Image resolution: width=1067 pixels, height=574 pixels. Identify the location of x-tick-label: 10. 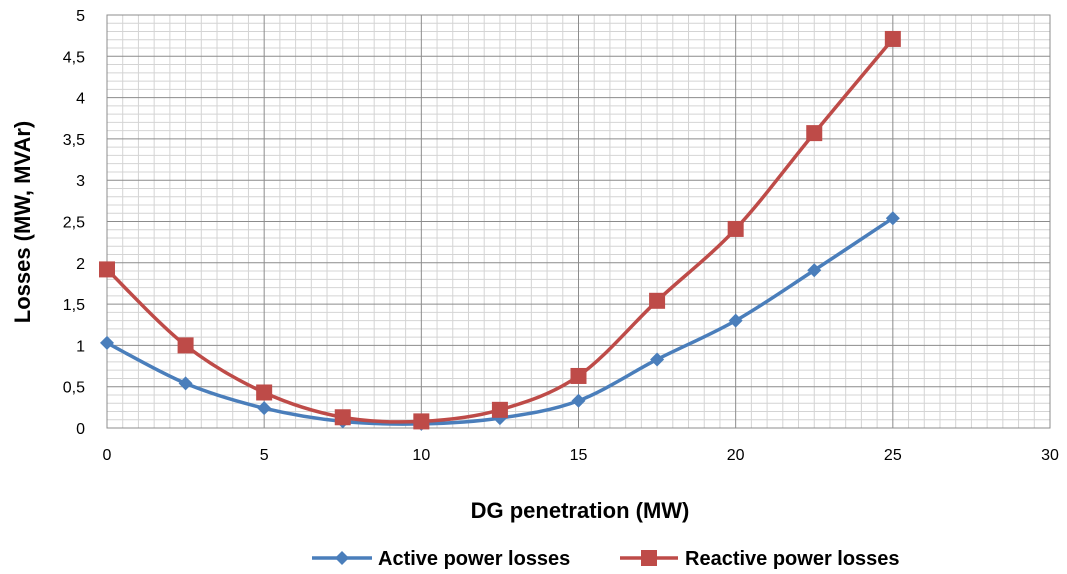
(421, 455).